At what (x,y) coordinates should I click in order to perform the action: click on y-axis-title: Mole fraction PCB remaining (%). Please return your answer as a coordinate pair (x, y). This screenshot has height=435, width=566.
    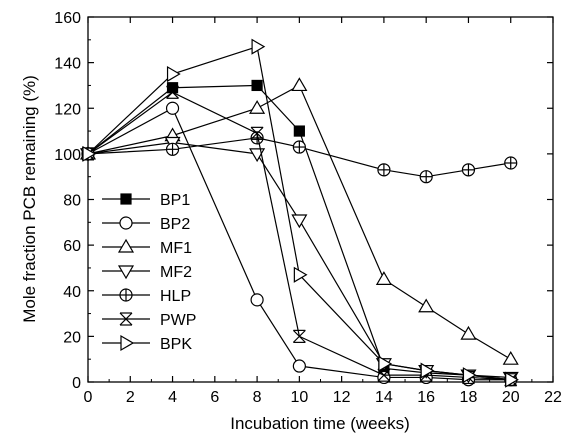
    Looking at the image, I should click on (29, 199).